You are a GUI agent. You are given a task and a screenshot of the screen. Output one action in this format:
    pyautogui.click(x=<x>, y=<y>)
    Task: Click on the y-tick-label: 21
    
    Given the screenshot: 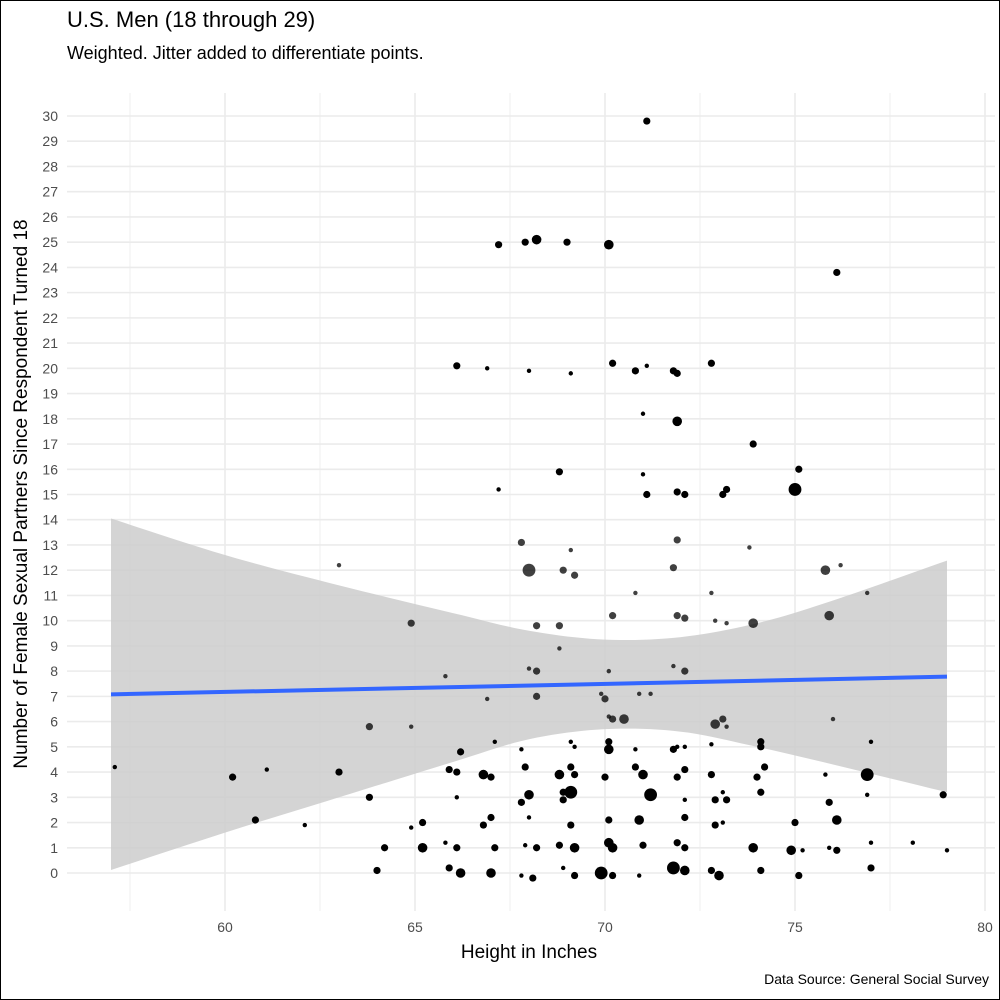 What is the action you would take?
    pyautogui.click(x=50, y=343)
    